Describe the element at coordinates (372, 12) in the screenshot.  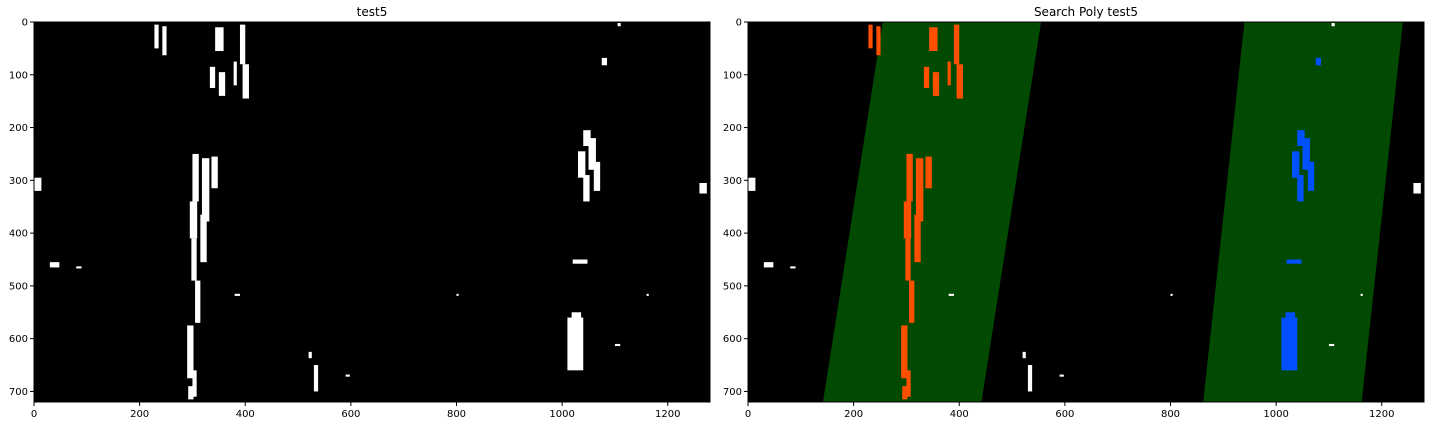
I see `panel-title: test5` at that location.